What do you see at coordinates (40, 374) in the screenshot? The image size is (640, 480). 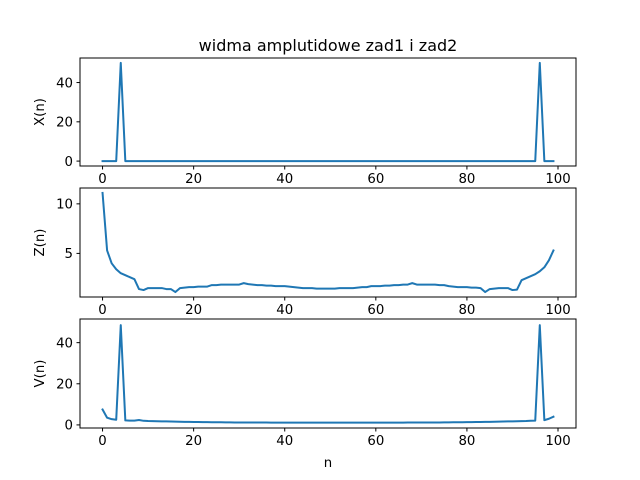 I see `y-axis-label-3: V(n)` at bounding box center [40, 374].